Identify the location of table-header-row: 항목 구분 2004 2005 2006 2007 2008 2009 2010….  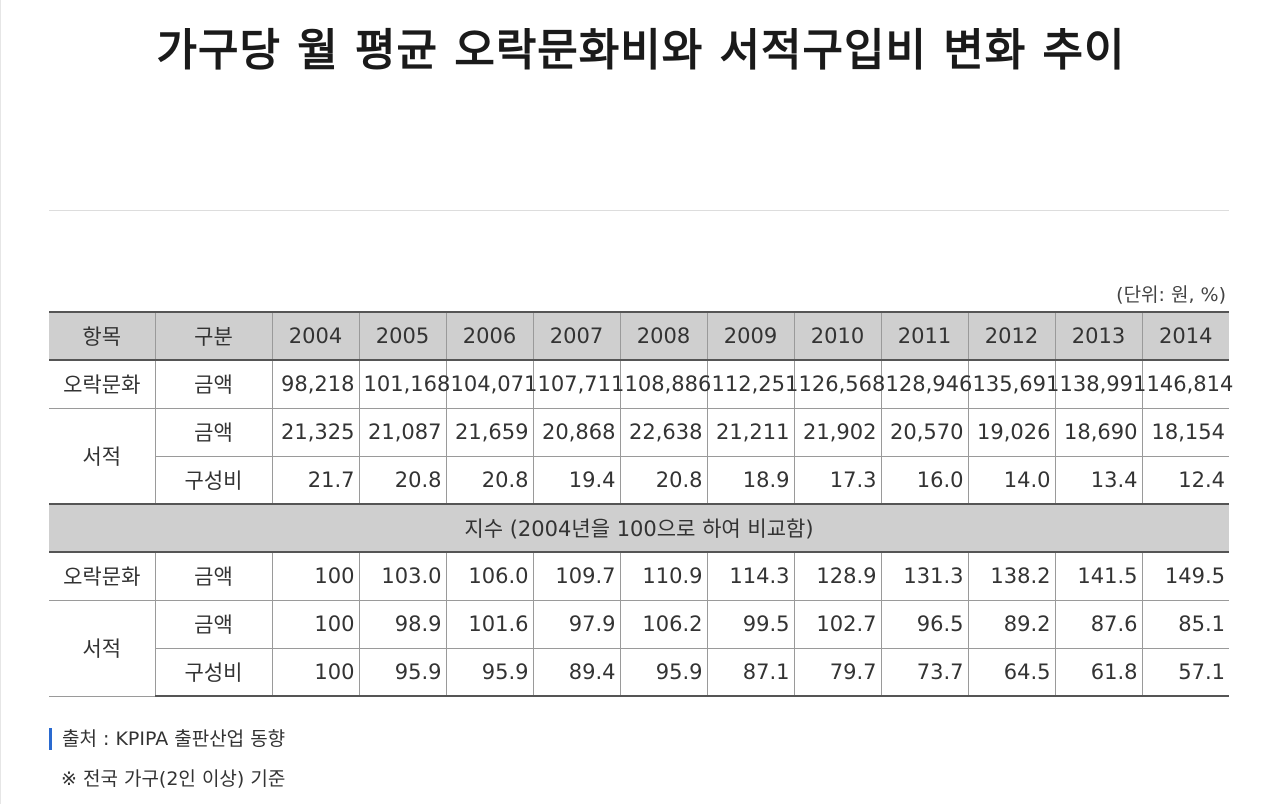
(639, 336).